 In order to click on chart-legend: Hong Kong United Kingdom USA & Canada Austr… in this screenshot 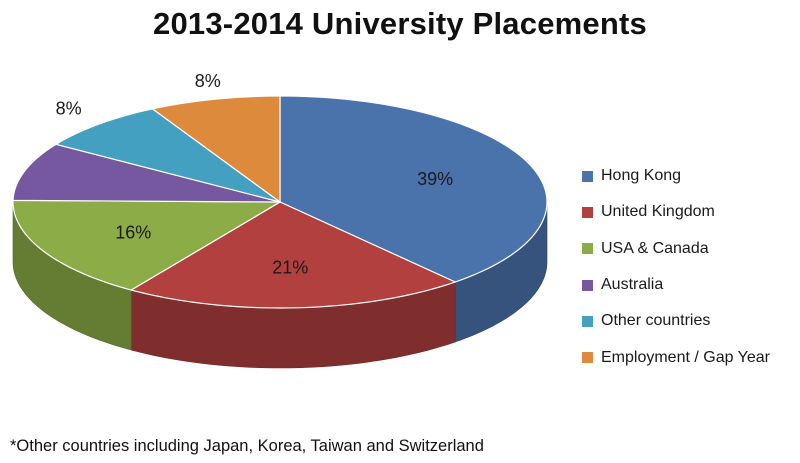, I will do `click(676, 267)`.